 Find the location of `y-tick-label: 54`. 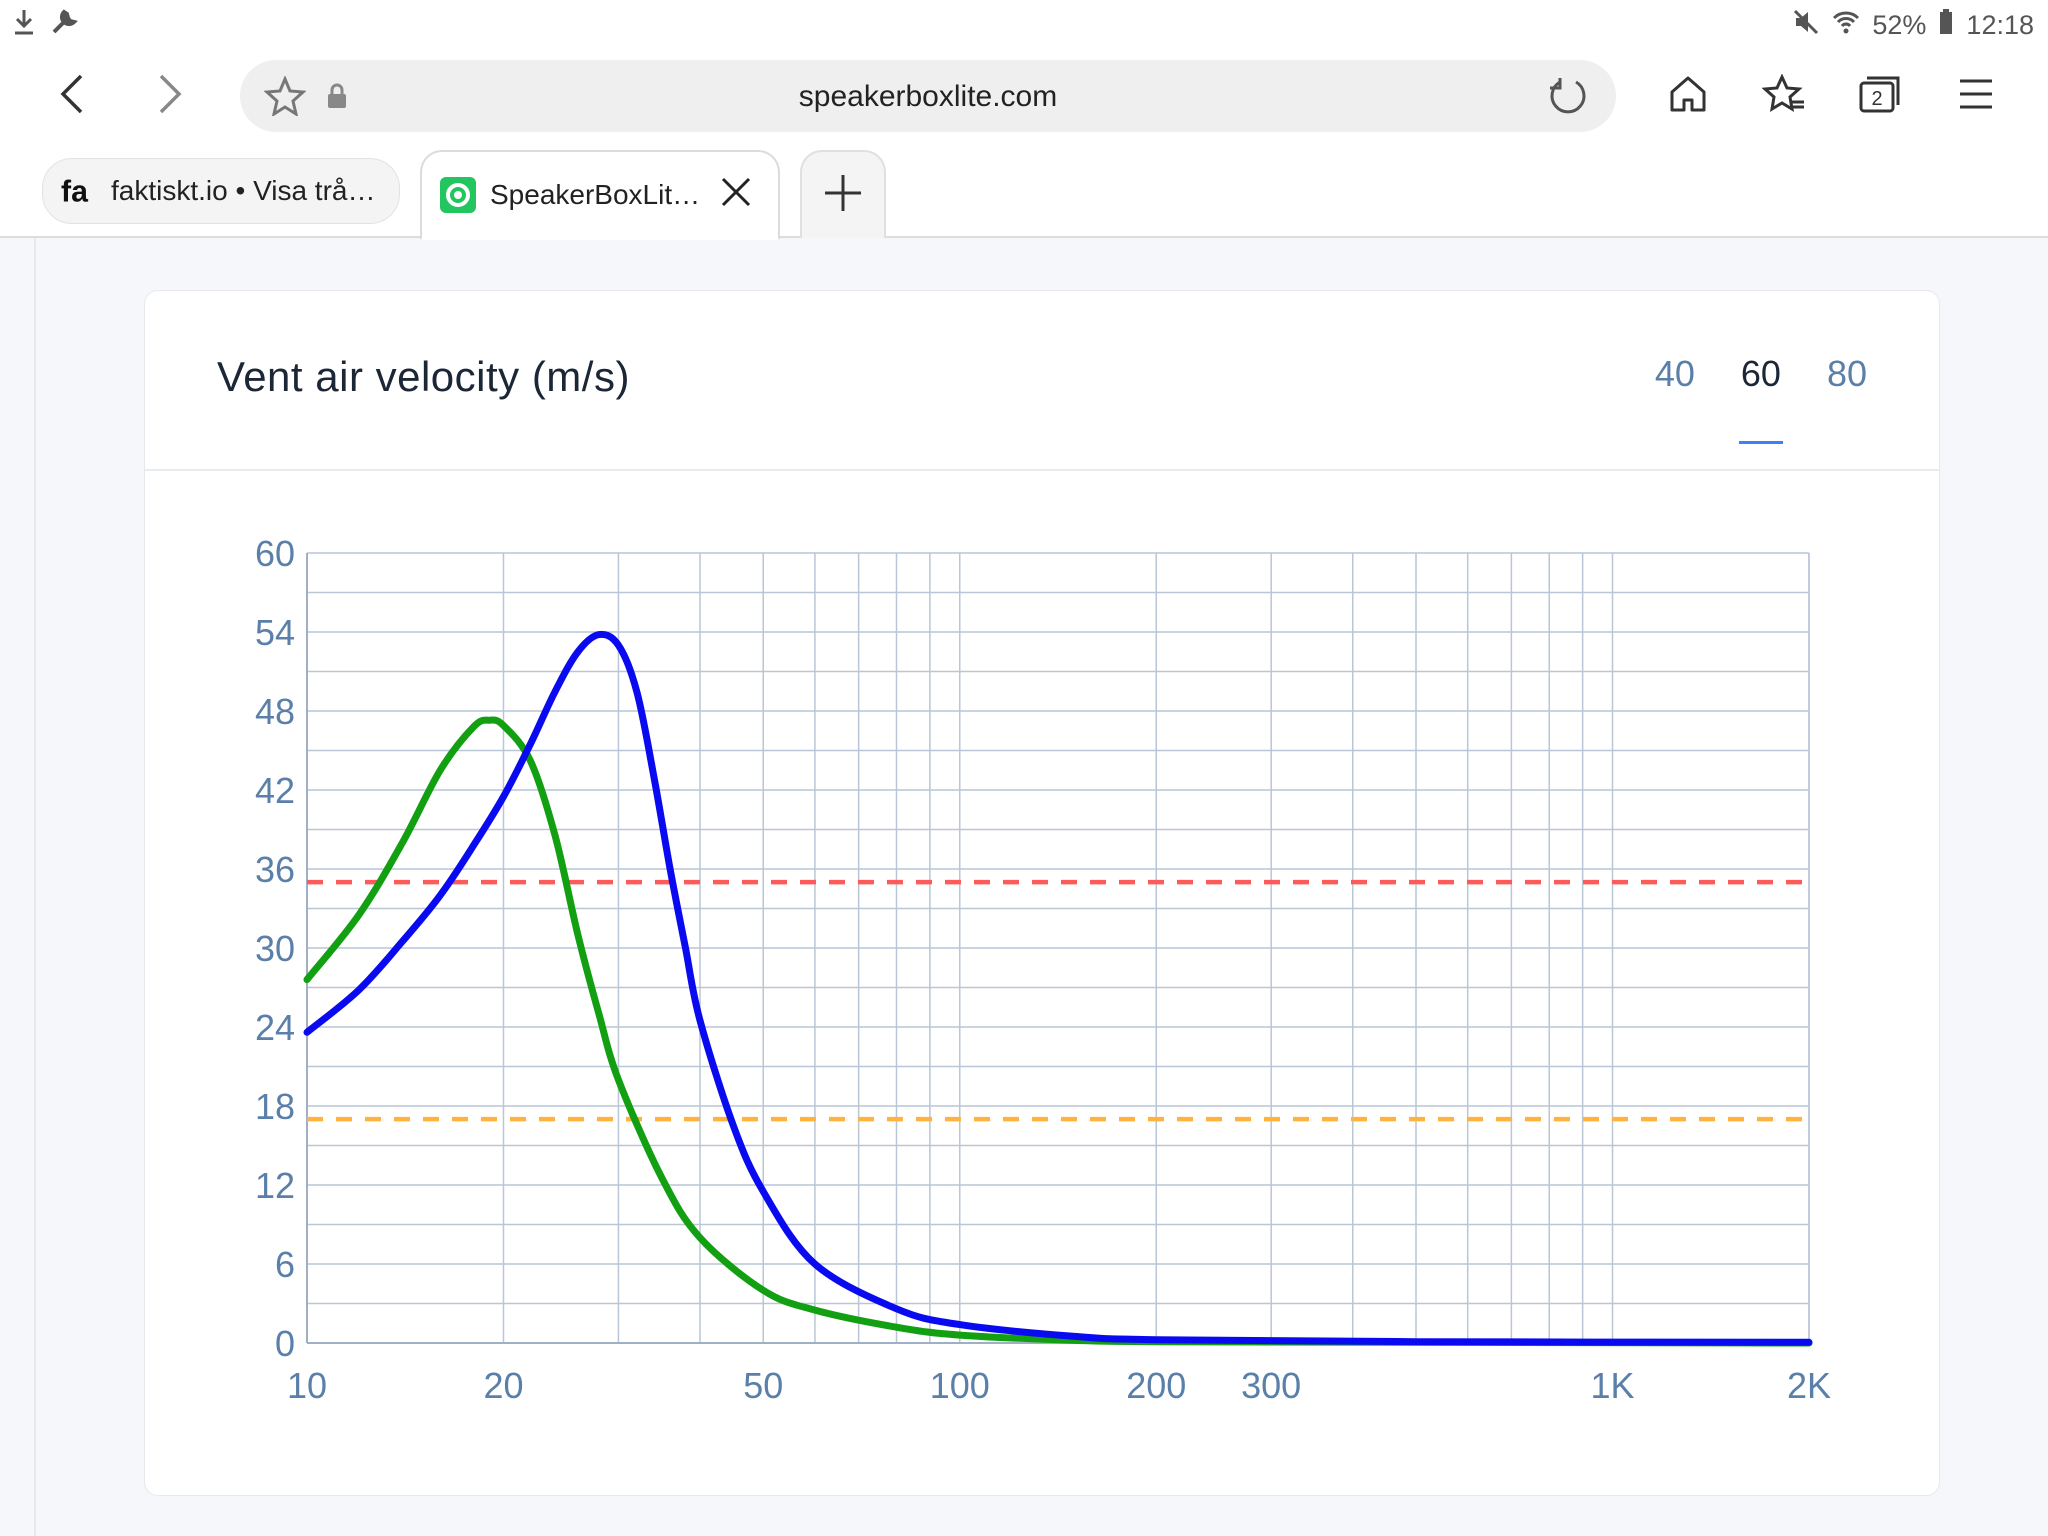

y-tick-label: 54 is located at coordinates (275, 632).